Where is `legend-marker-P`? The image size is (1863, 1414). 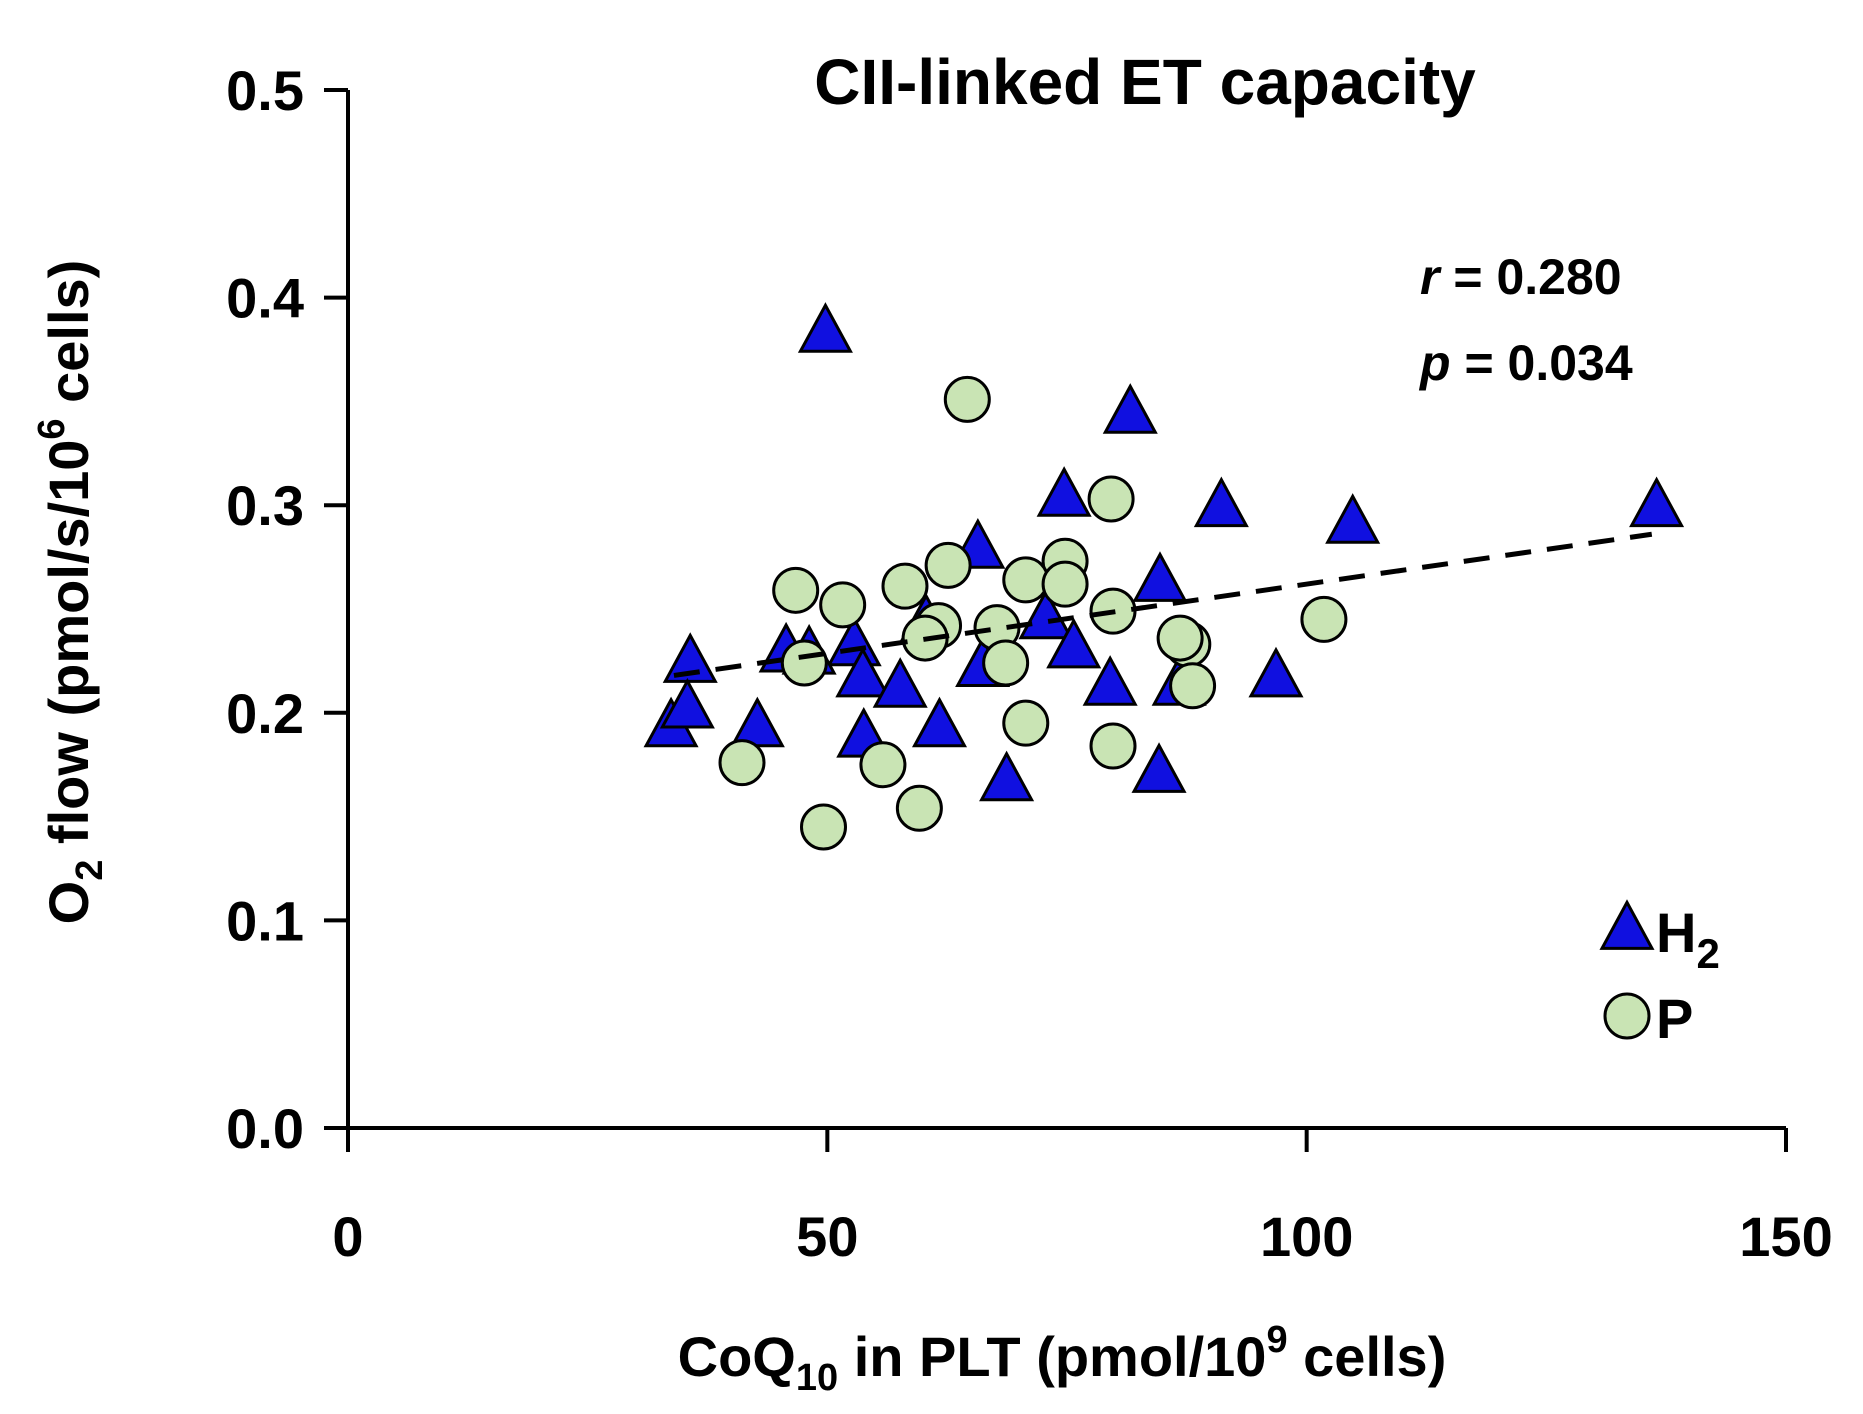
legend-marker-P is located at coordinates (1627, 1016).